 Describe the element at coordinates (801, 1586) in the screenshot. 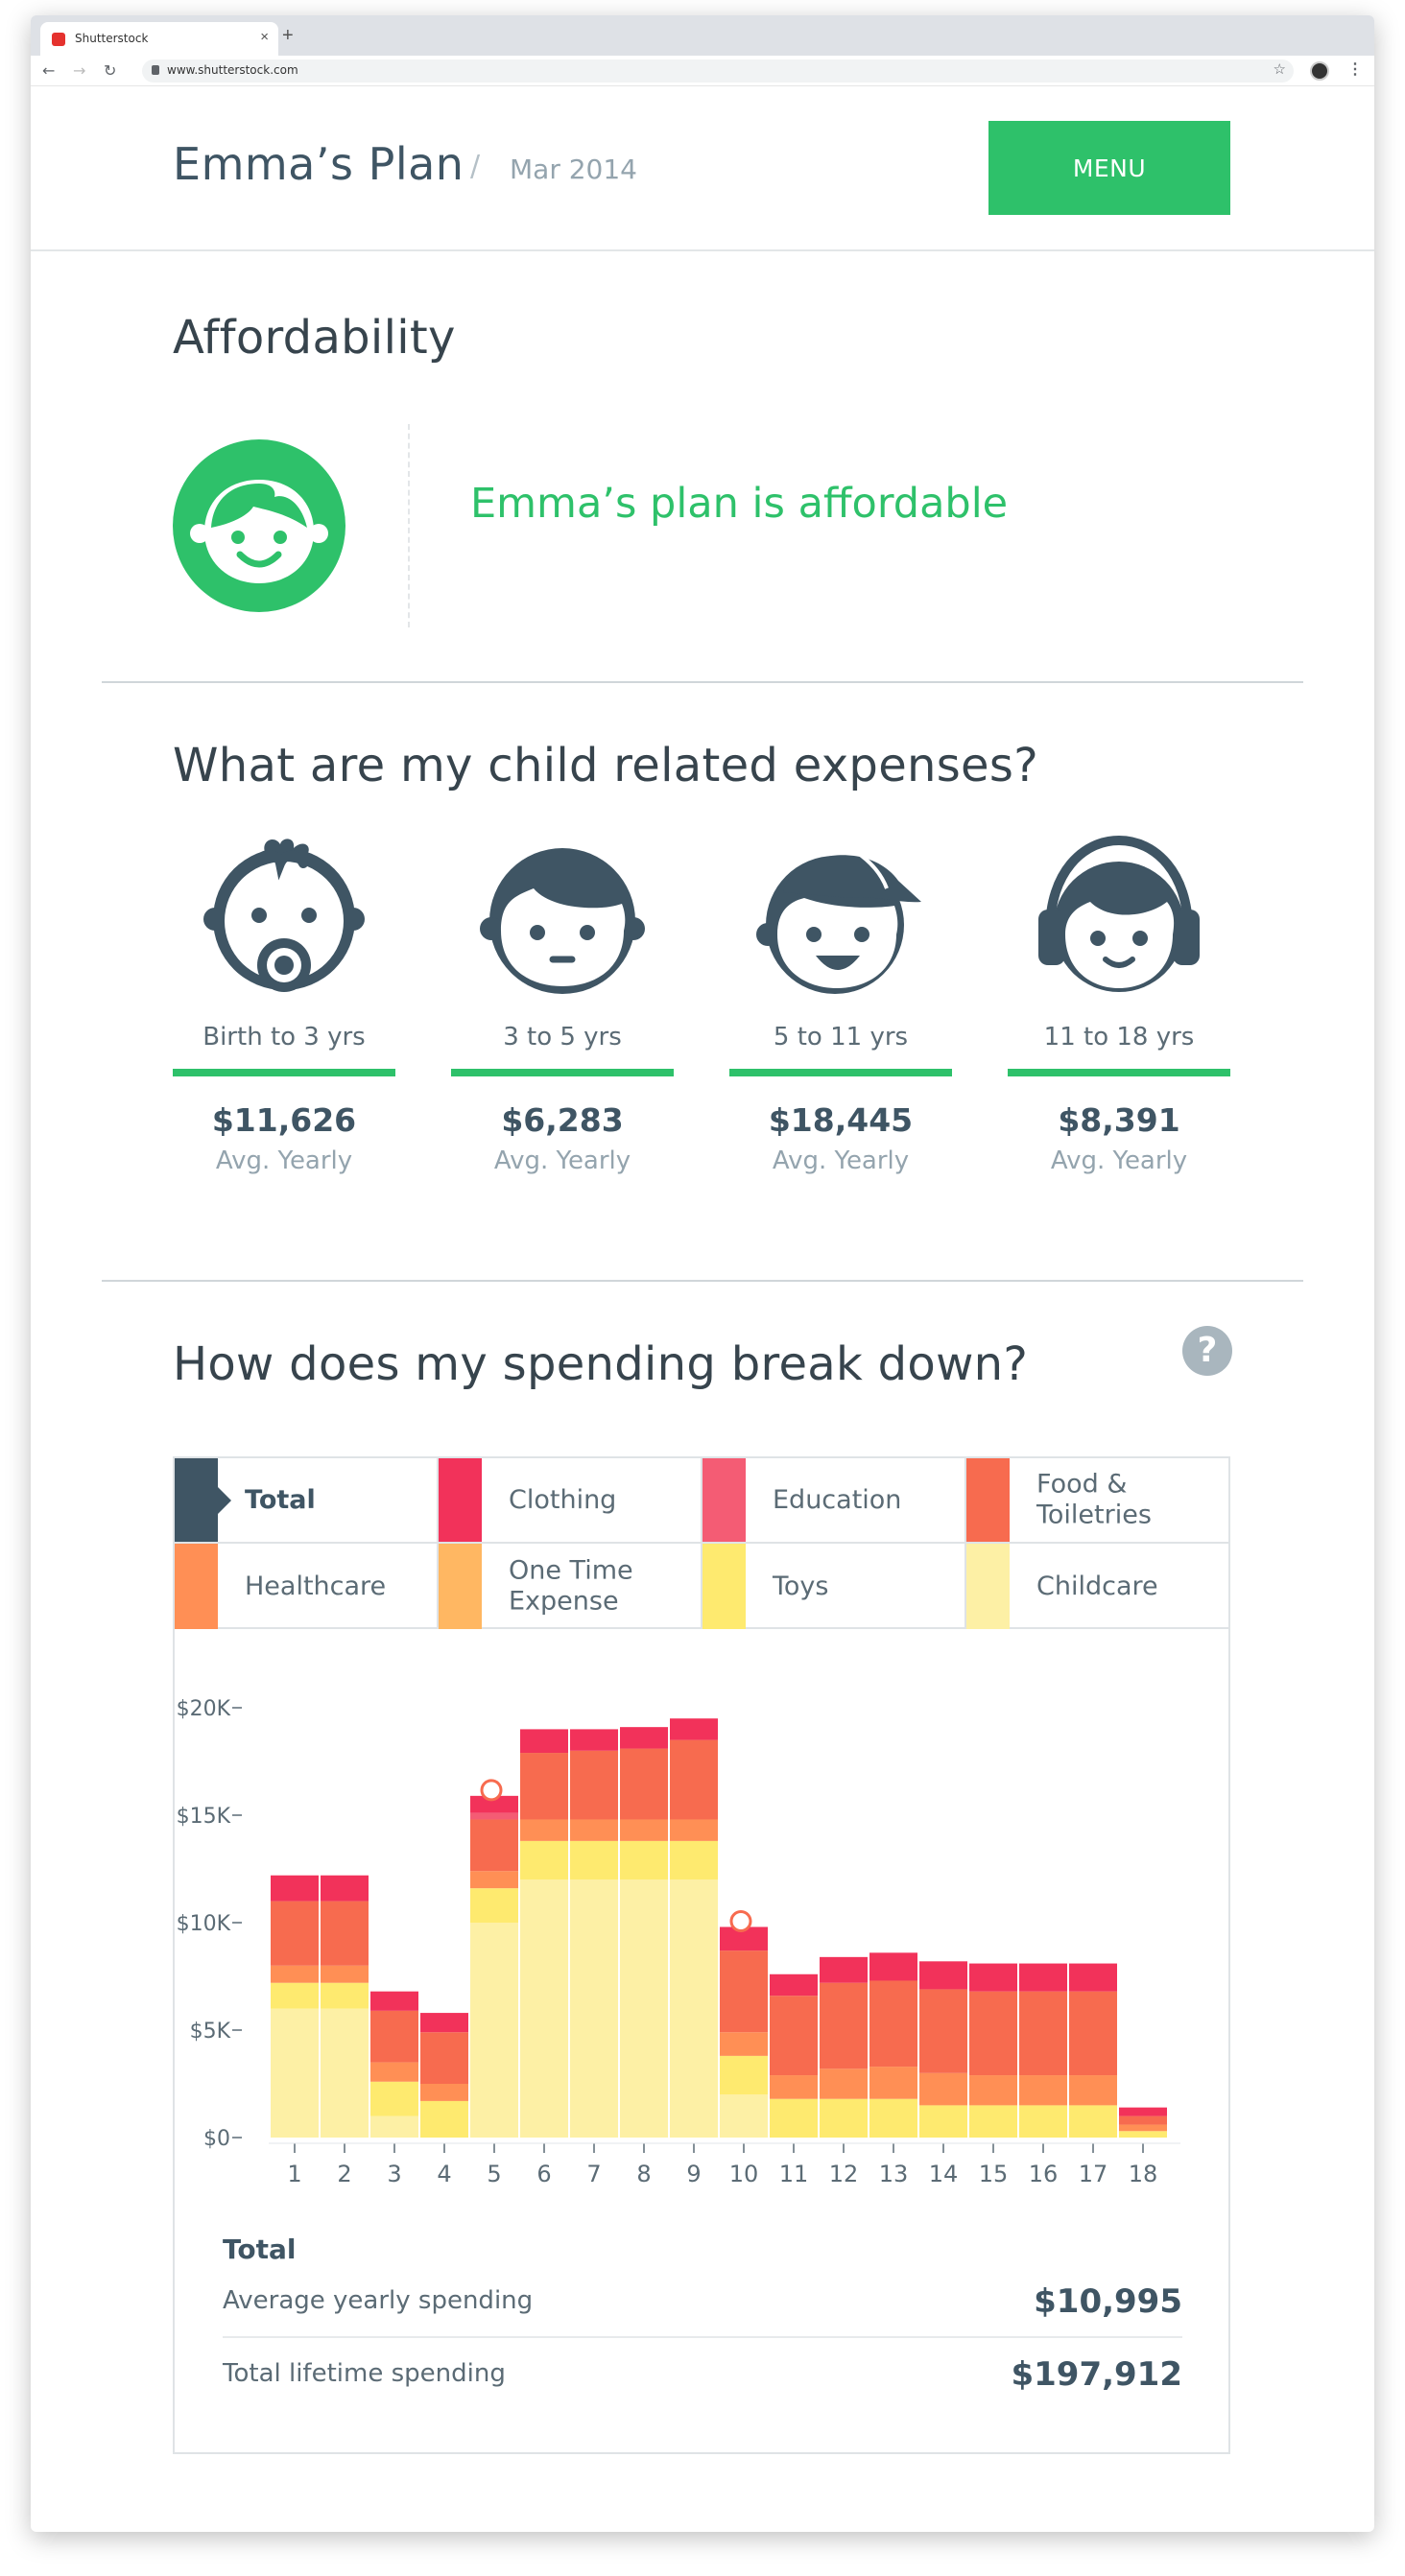

I see `legend-label: Toys` at that location.